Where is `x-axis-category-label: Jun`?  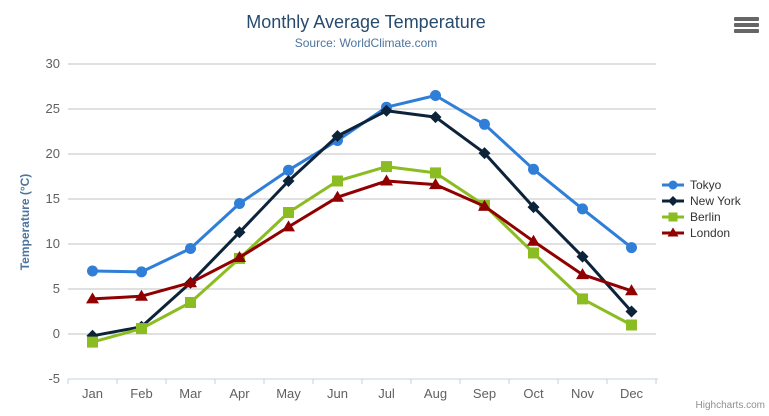 x-axis-category-label: Jun is located at coordinates (337, 393).